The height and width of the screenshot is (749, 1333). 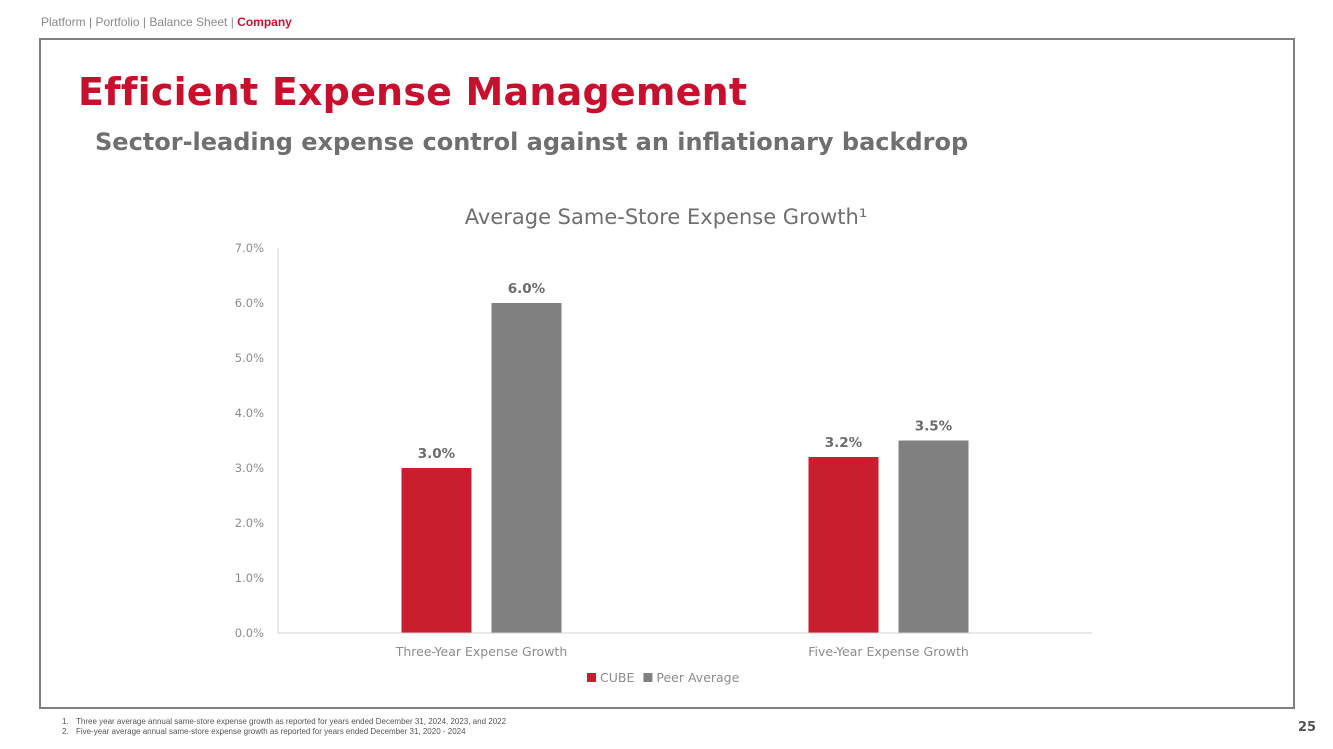 I want to click on y-tick-label: 3.0%, so click(x=249, y=468).